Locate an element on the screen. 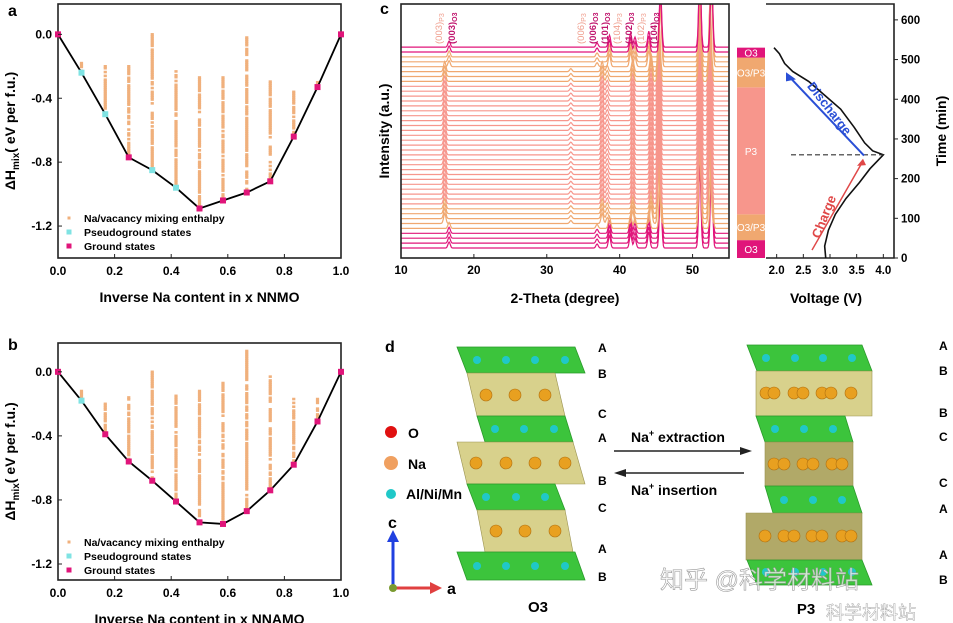 The image size is (953, 623). p3-stacking-letter: B is located at coordinates (943, 413).